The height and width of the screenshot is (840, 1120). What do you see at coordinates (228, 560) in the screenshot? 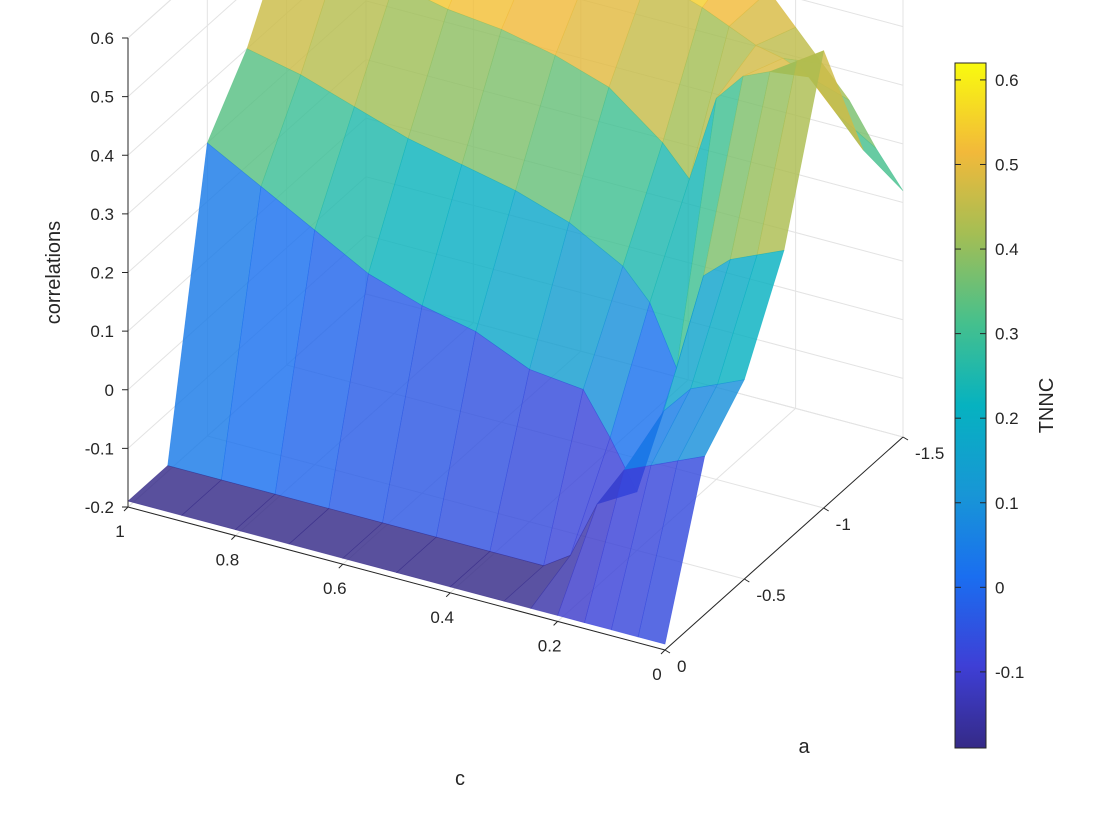
I see `c-tick-label: 0.8` at bounding box center [228, 560].